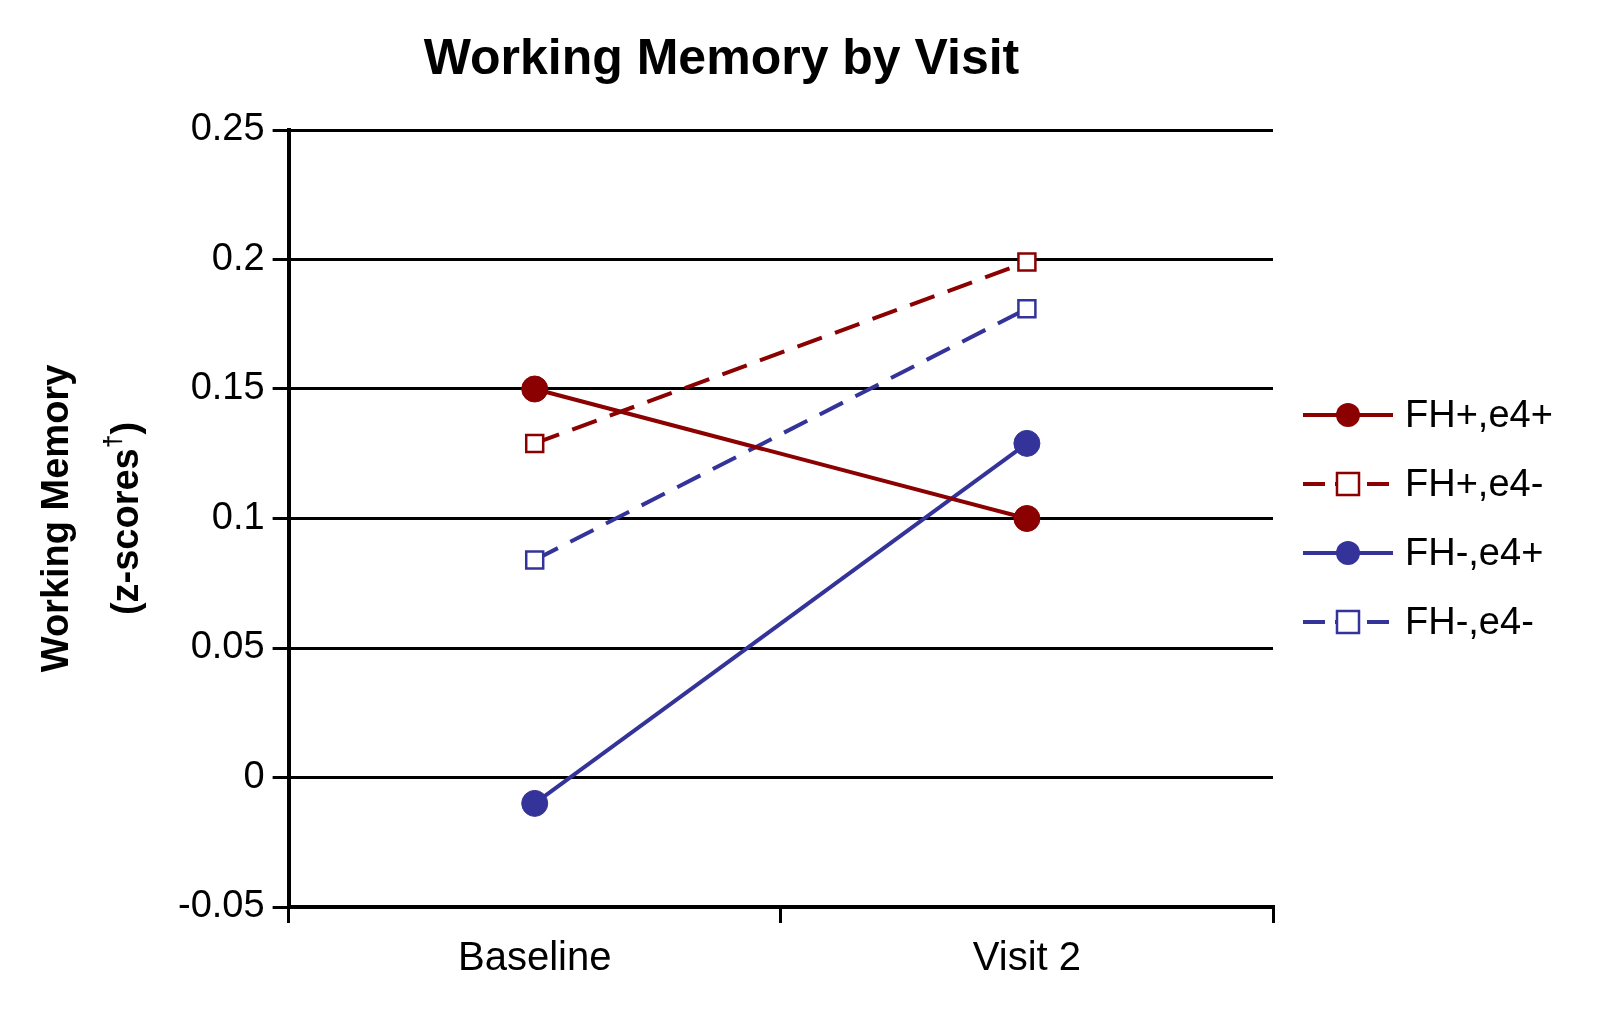 The width and height of the screenshot is (1608, 1025). I want to click on legend-label: FH+,e4+, so click(1479, 414).